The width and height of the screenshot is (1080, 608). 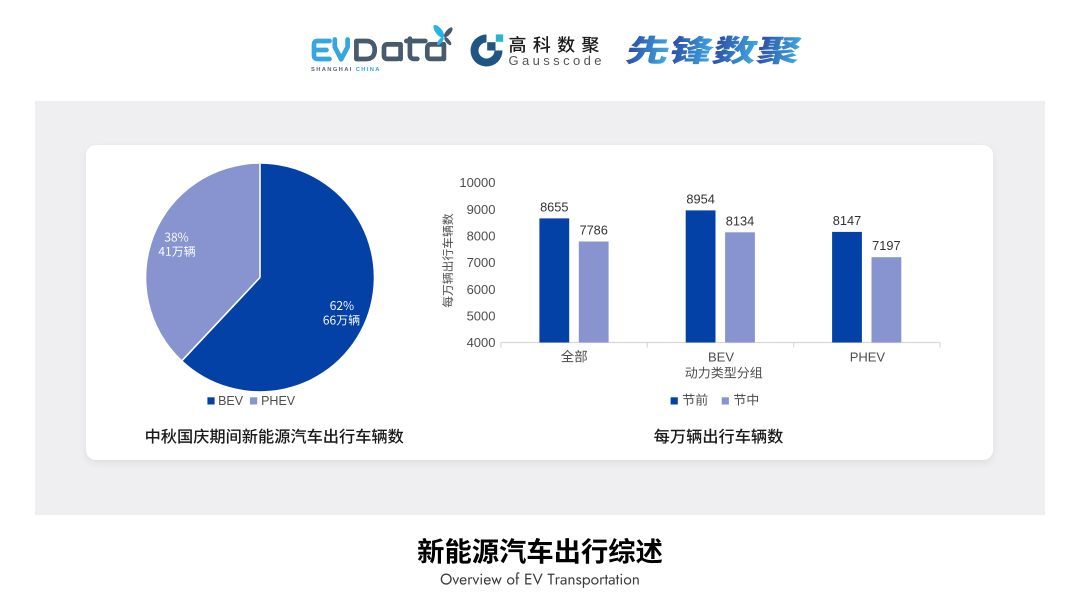 I want to click on svg-text: 7000, so click(x=481, y=262).